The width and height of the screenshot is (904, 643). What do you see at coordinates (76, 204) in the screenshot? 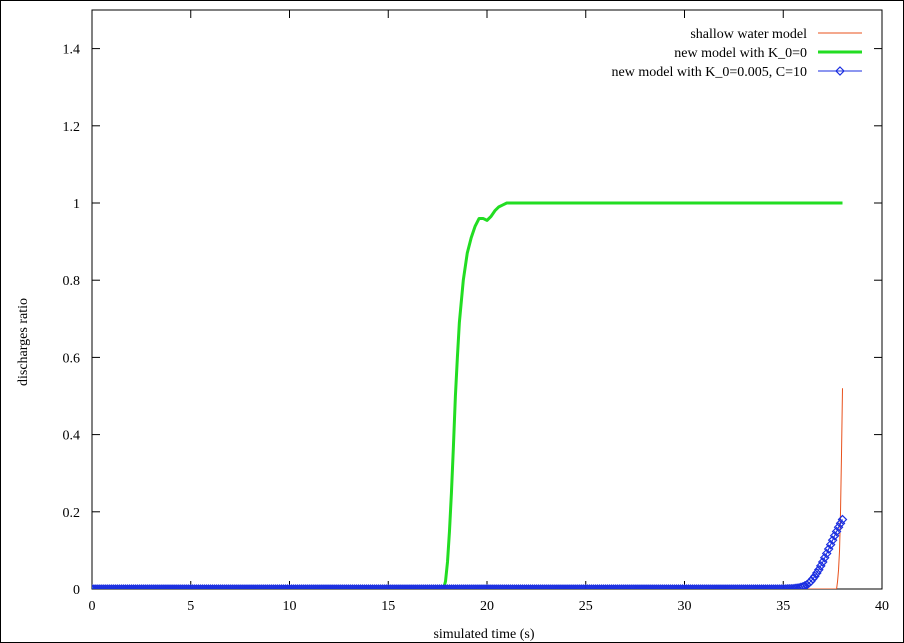
I see `y-tick-label: 1` at bounding box center [76, 204].